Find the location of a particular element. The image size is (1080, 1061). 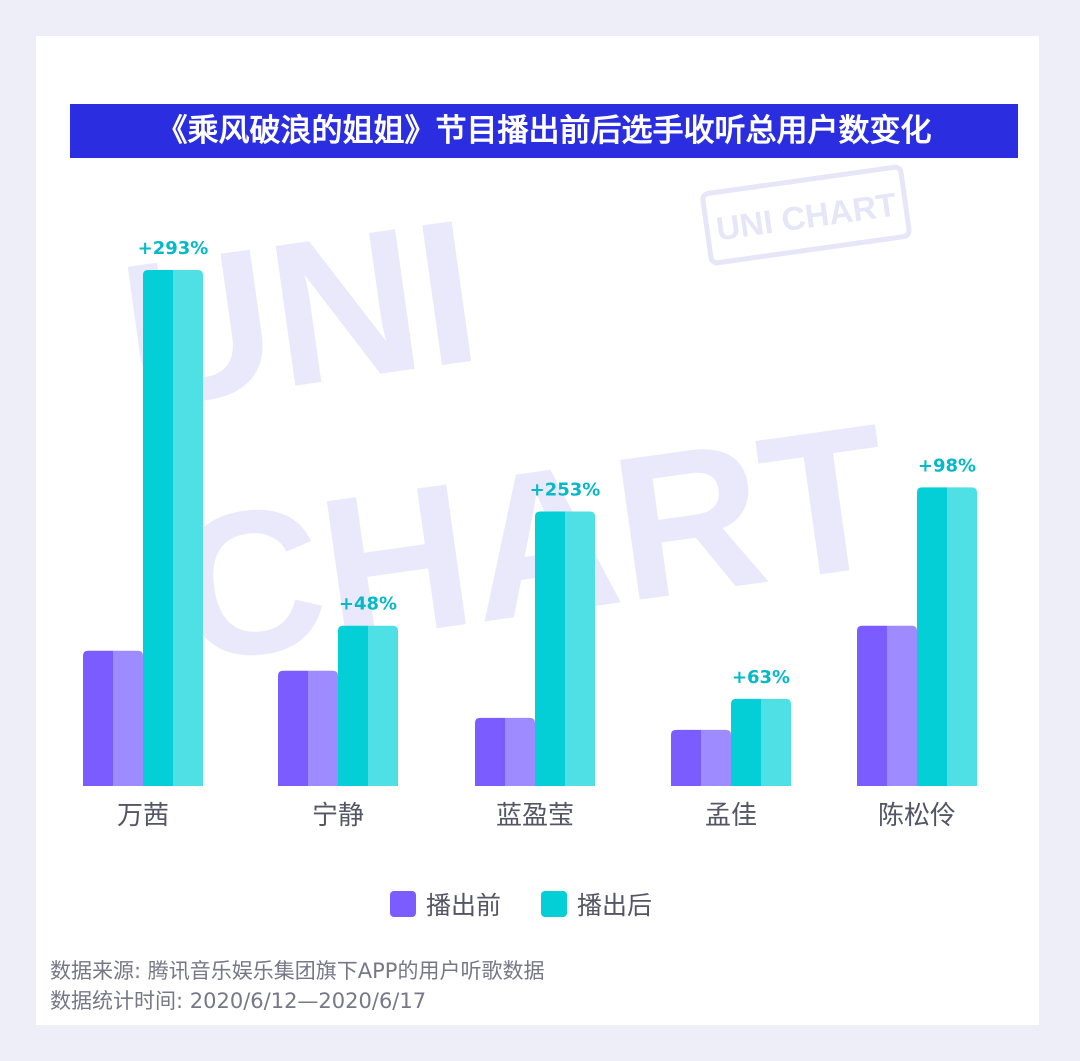

chart-title: 《乘风破浪的姐姐》节目播出前后选手收听总用户数变化 is located at coordinates (544, 131).